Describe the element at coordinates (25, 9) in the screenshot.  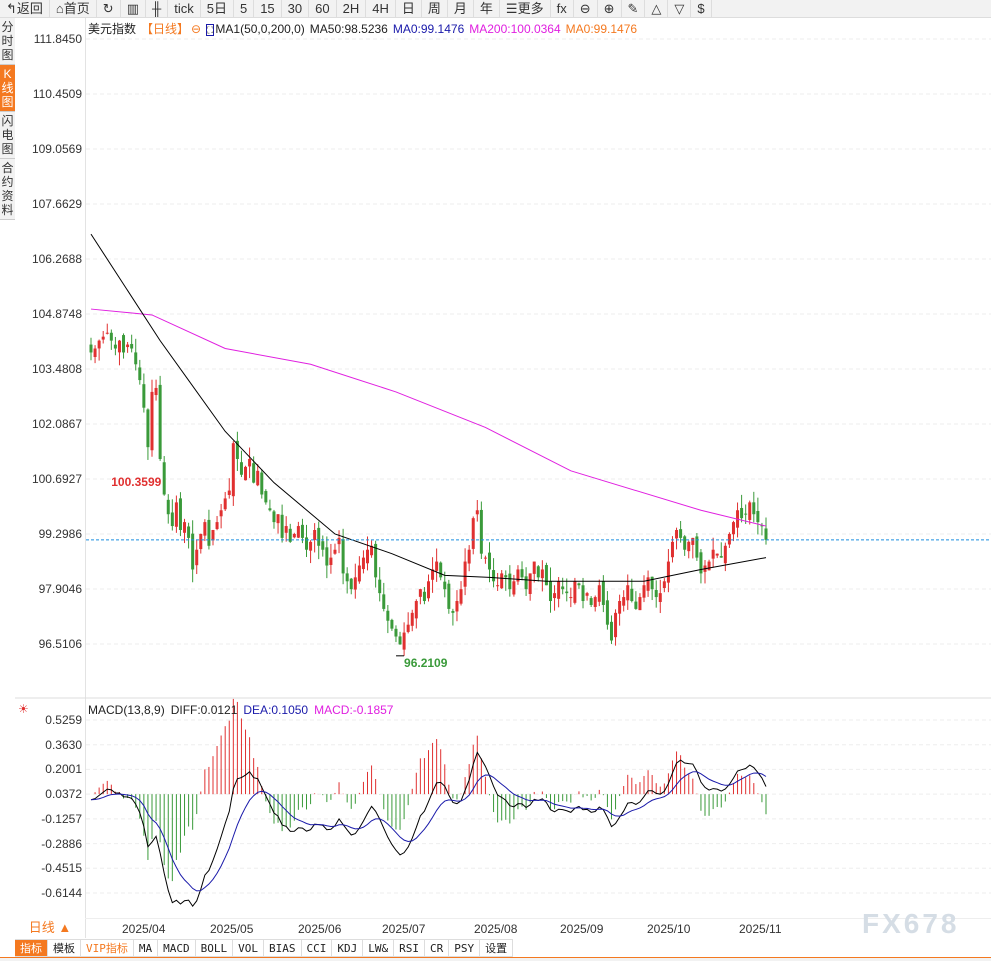
I see `toolbar-button-back-arrow: ↰返回` at that location.